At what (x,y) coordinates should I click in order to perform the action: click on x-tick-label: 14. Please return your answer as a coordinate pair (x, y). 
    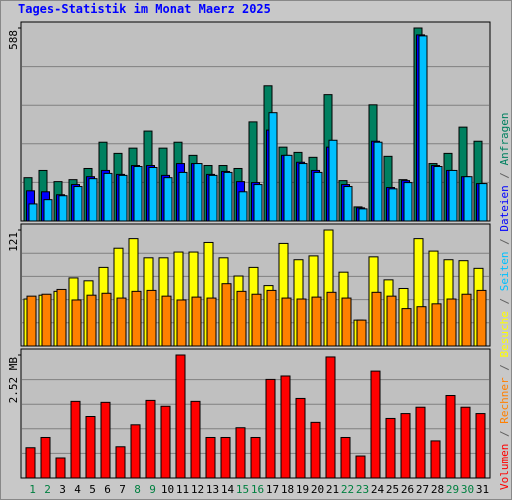
    Looking at the image, I should click on (228, 489).